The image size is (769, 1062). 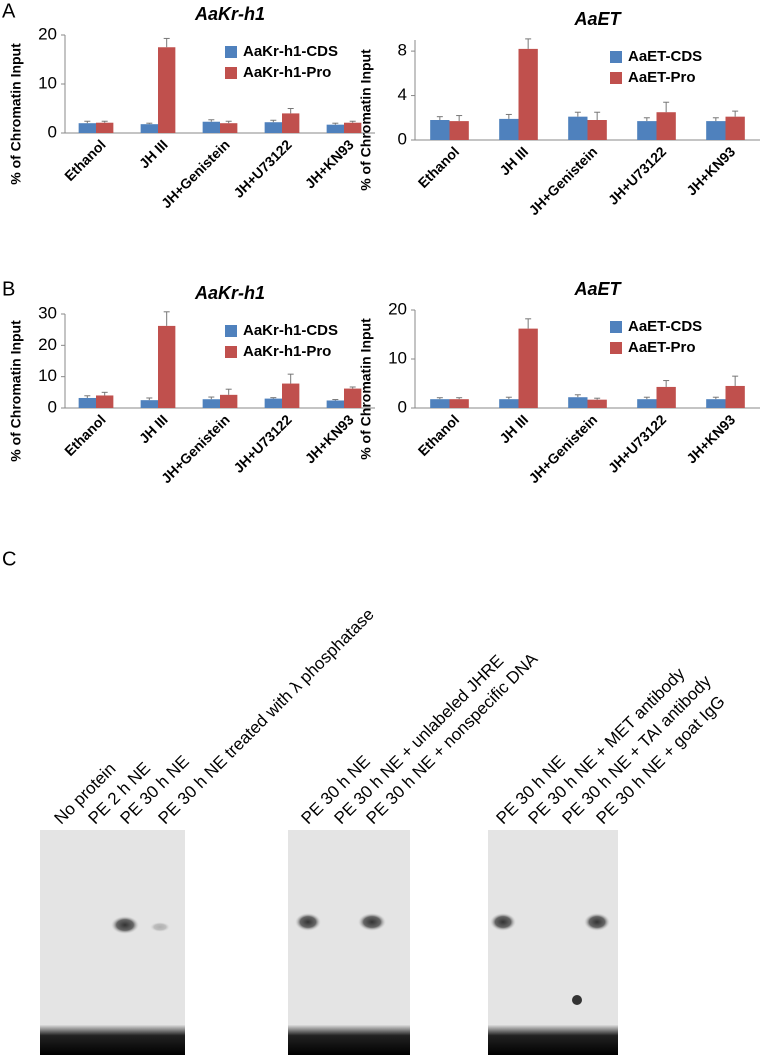 I want to click on y-tick-label: 8, so click(x=402, y=50).